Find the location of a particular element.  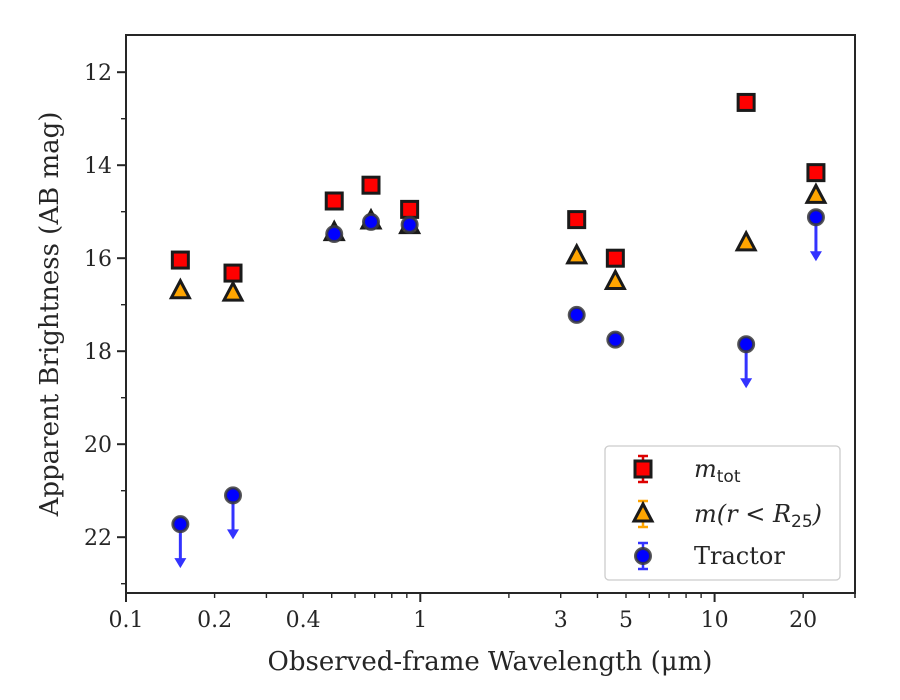

legend-label-mtot: mtot is located at coordinates (717, 471).